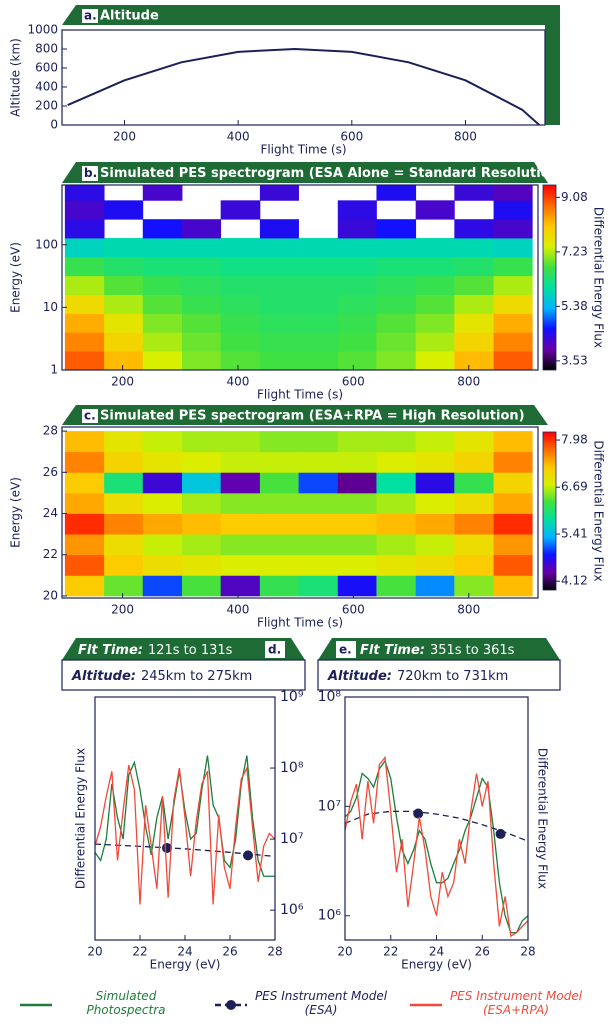 The width and height of the screenshot is (608, 1028). What do you see at coordinates (527, 952) in the screenshot?
I see `x-tick-label: 28` at bounding box center [527, 952].